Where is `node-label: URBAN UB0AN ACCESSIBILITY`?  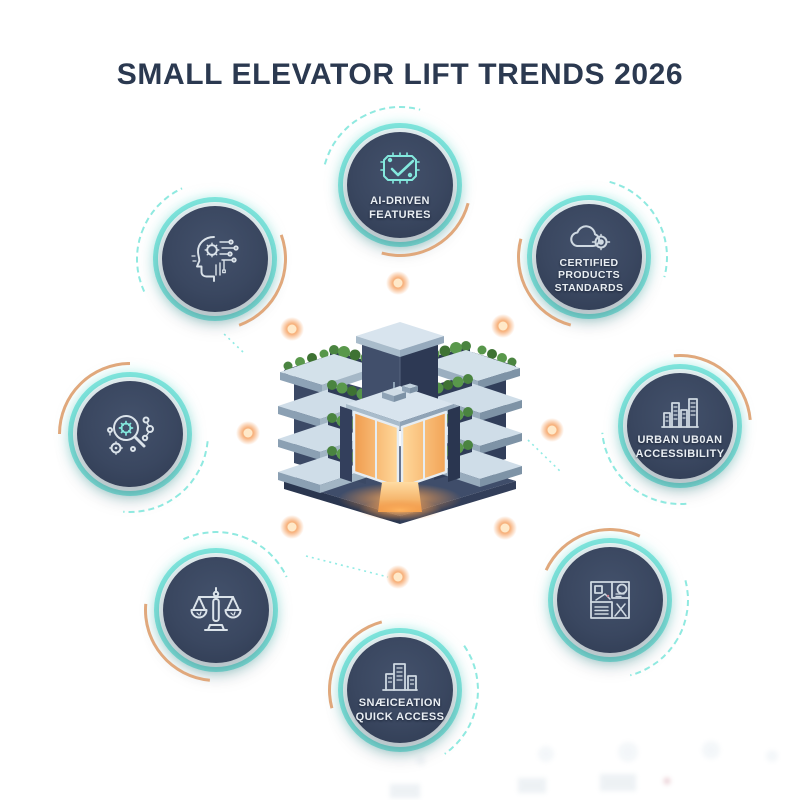 node-label: URBAN UB0AN ACCESSIBILITY is located at coordinates (680, 447).